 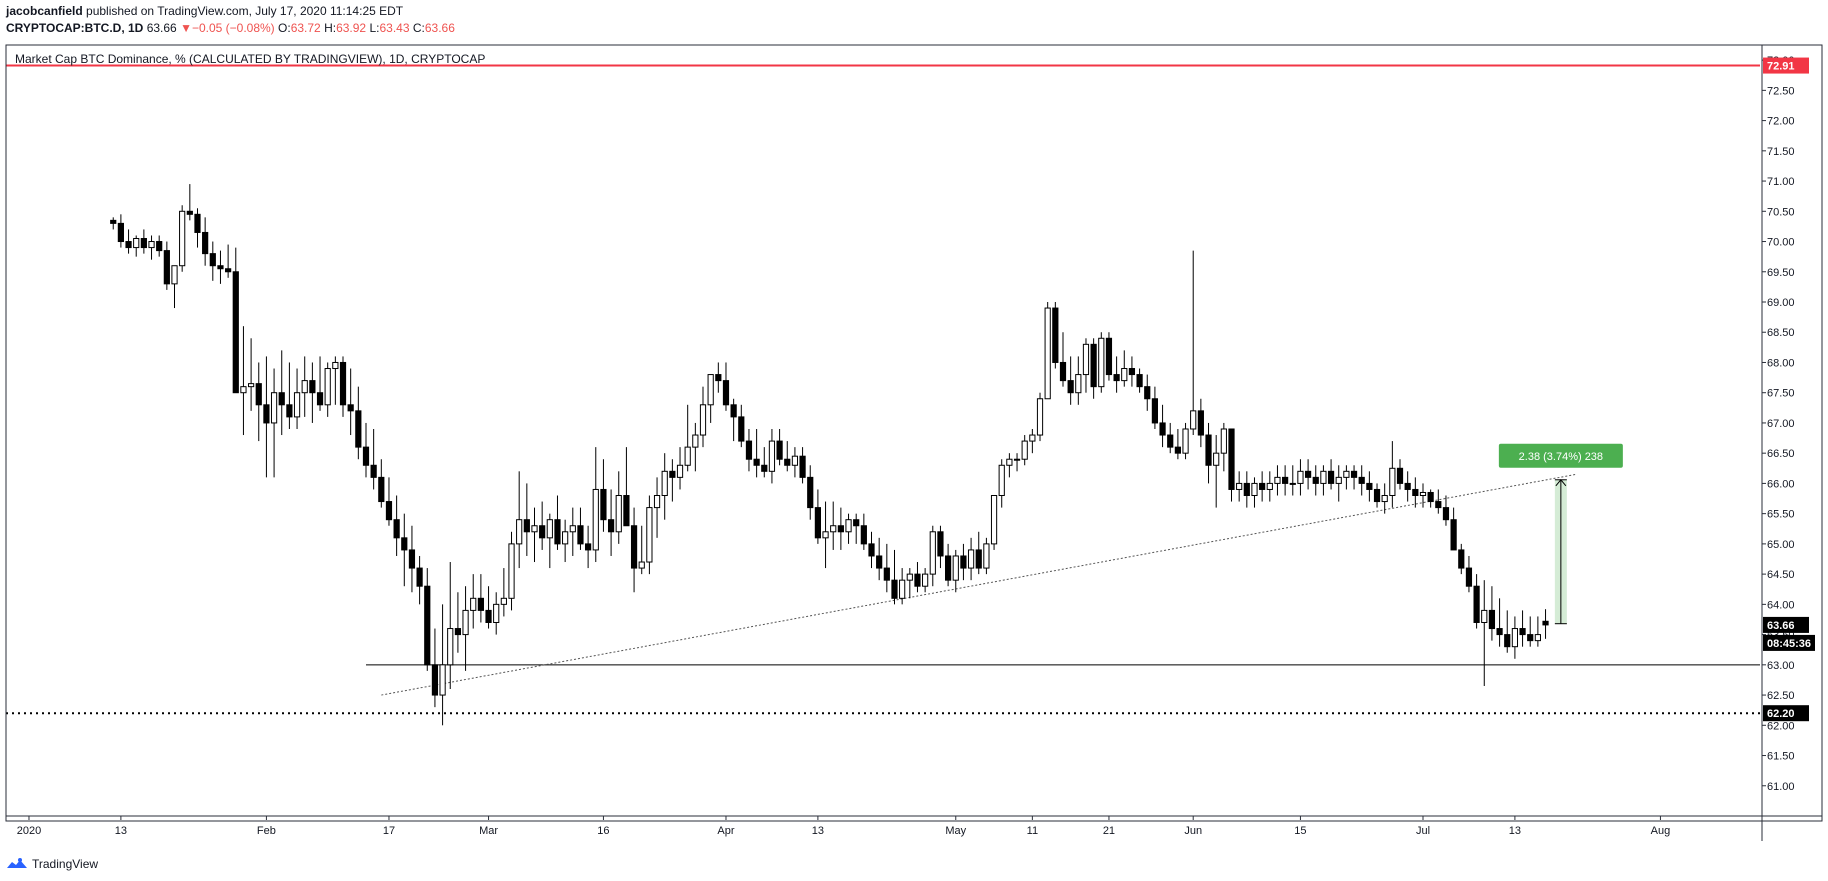 What do you see at coordinates (266, 831) in the screenshot?
I see `x-tick-label: Feb` at bounding box center [266, 831].